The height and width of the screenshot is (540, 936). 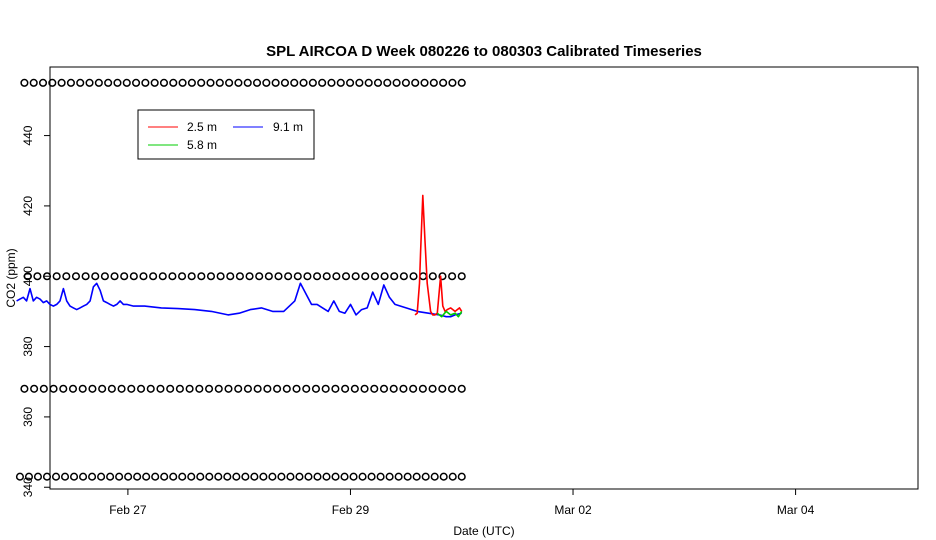 I want to click on y-tick-label: 400, so click(x=28, y=276).